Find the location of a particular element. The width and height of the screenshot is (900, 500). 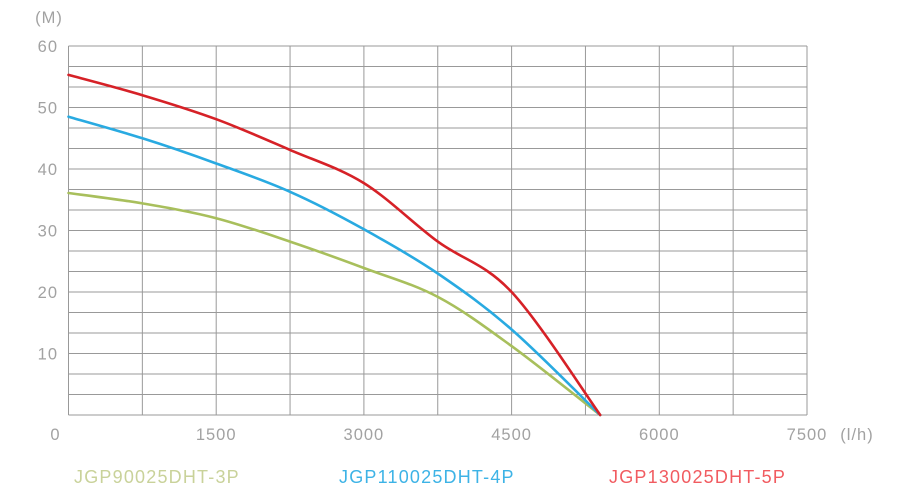

x-tick-label: 1500 is located at coordinates (216, 435).